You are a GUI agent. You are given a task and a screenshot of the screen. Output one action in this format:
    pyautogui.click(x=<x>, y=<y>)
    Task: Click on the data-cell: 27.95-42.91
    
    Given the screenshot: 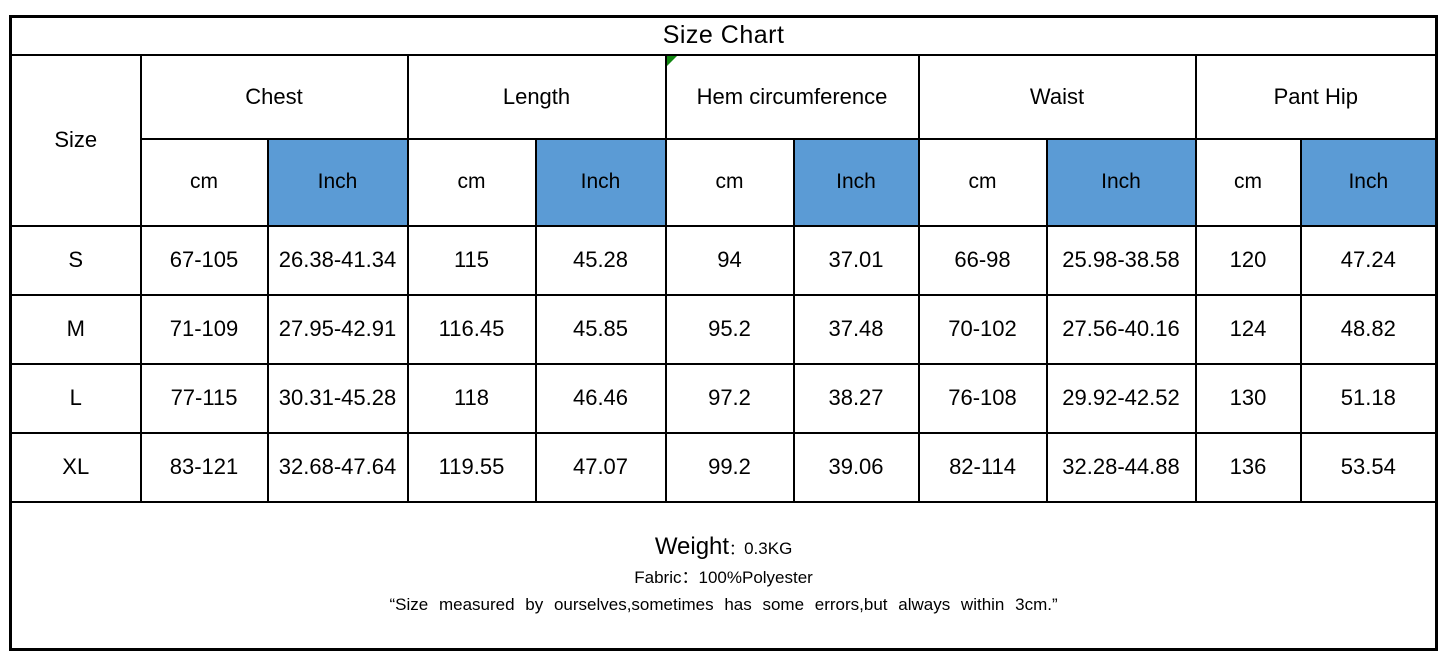 What is the action you would take?
    pyautogui.click(x=337, y=329)
    